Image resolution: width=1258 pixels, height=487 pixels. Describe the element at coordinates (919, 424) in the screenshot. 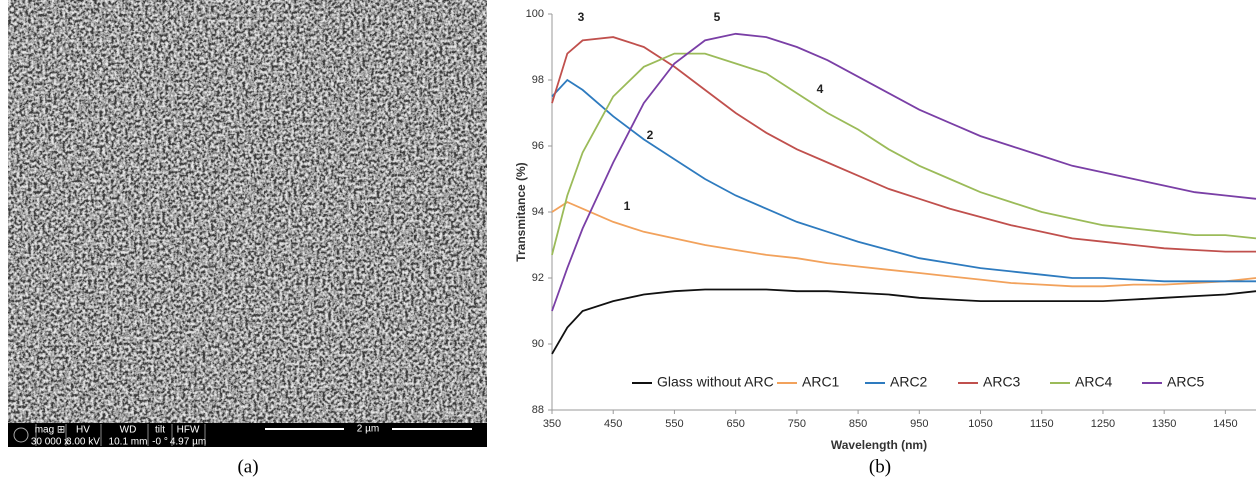

I see `x-tick-label: 950` at that location.